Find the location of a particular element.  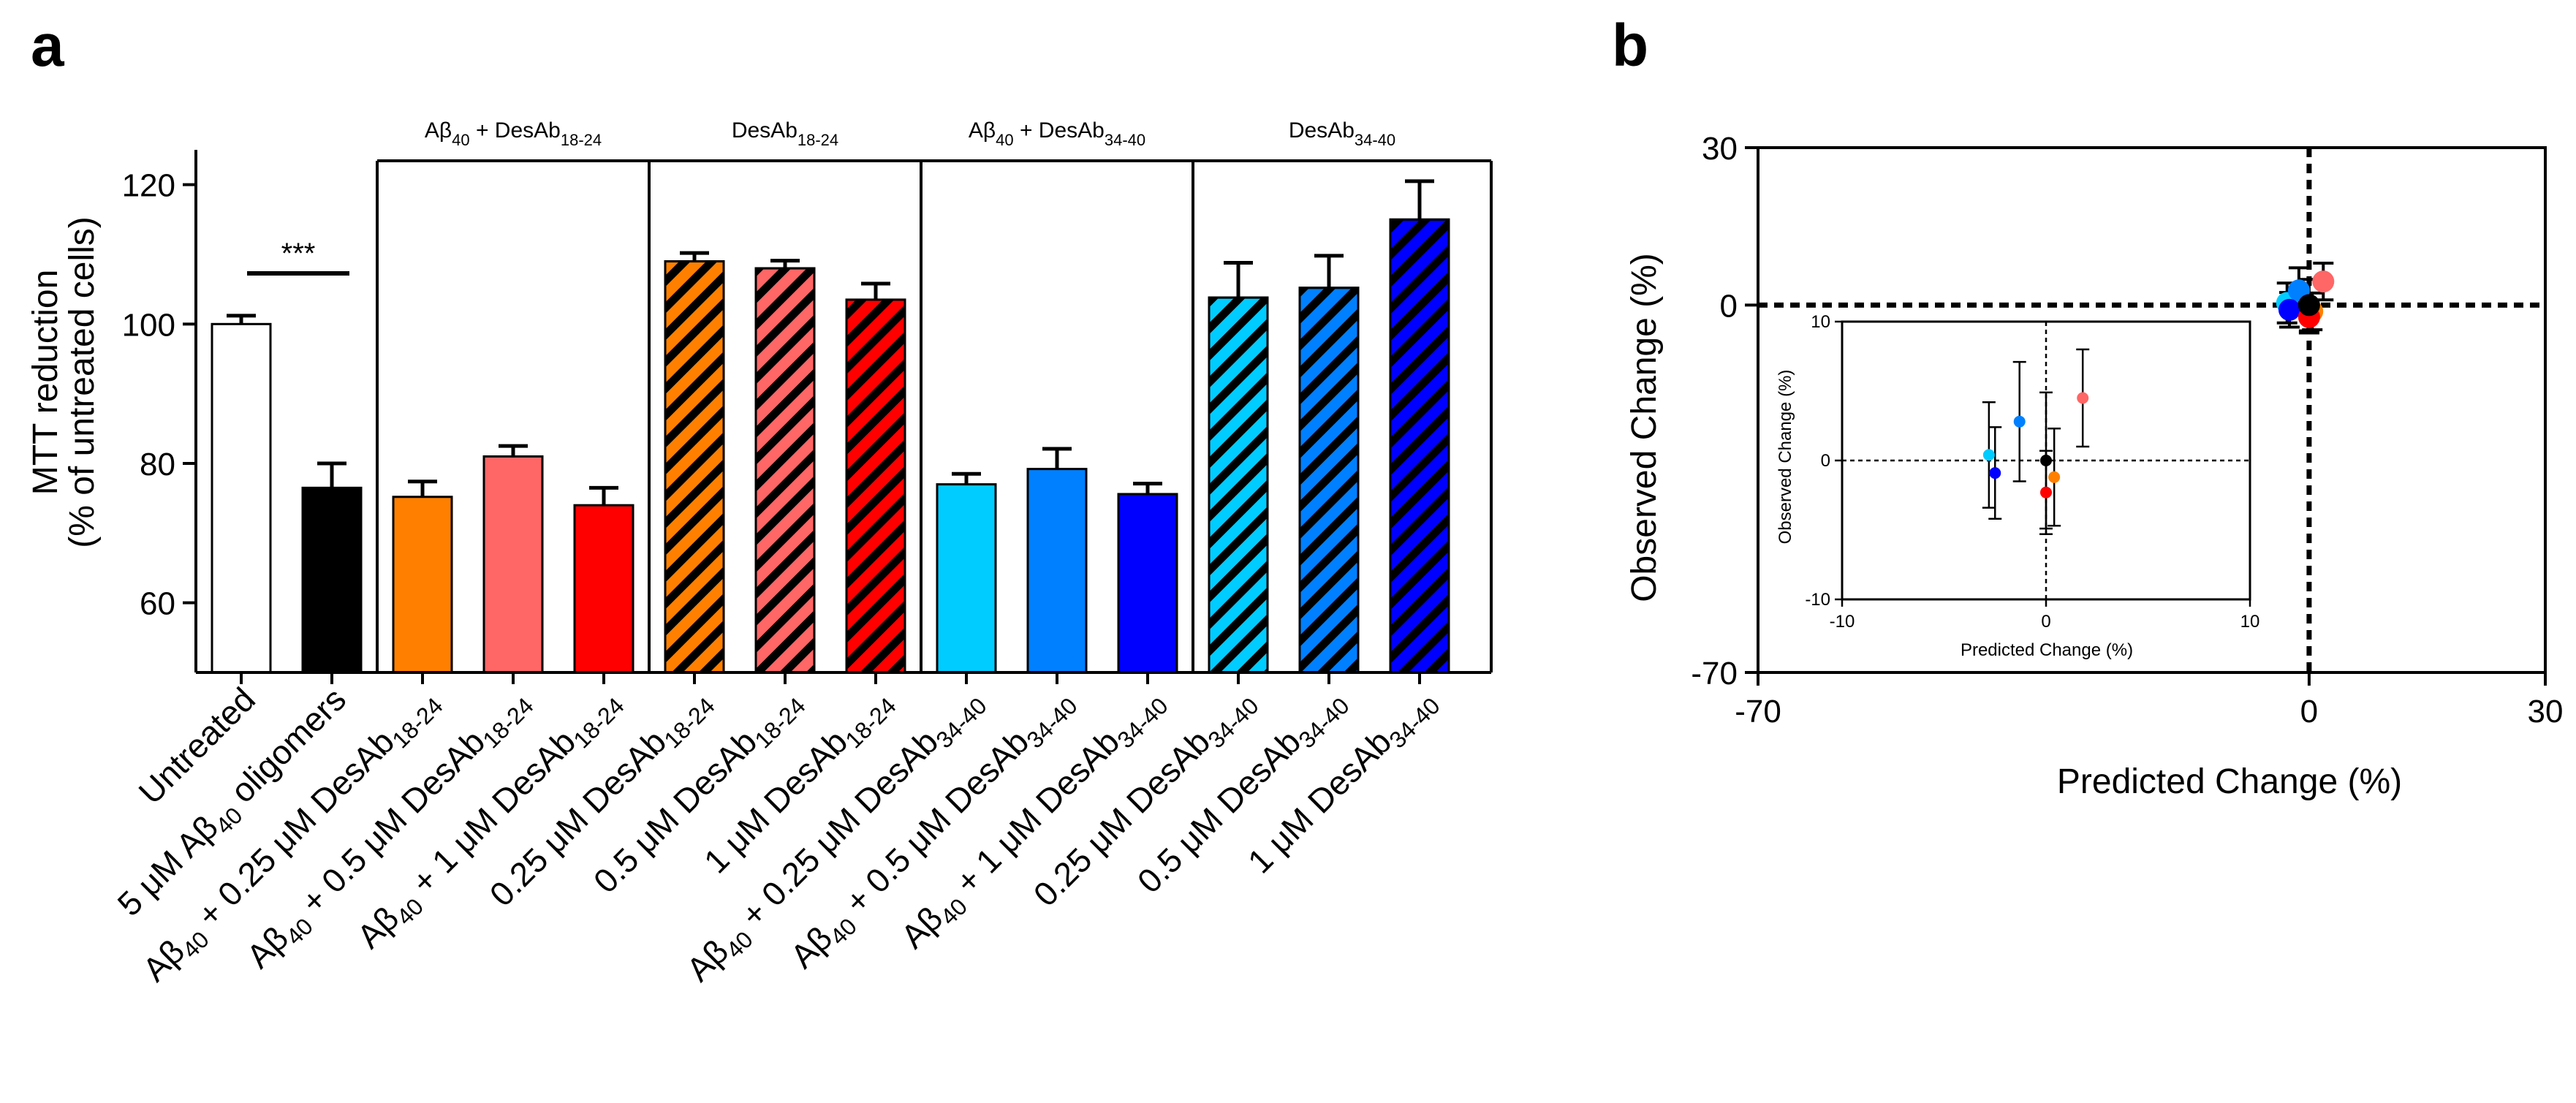

inset-y-tick-label: 10 is located at coordinates (1820, 322).